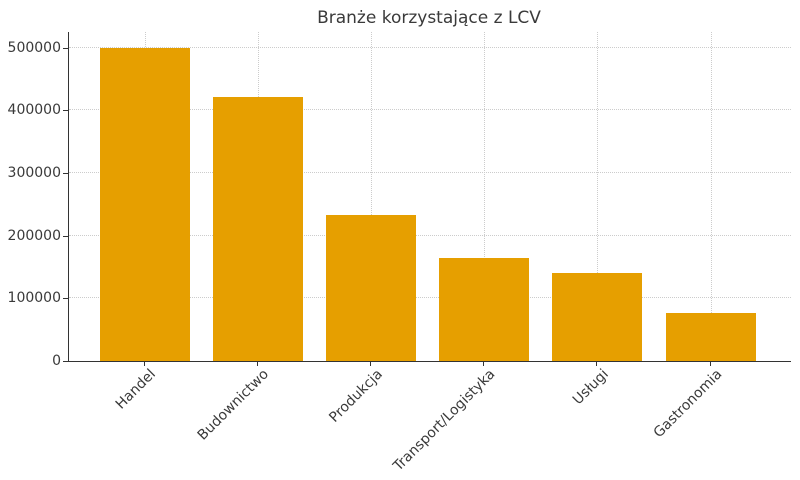  Describe the element at coordinates (598, 196) in the screenshot. I see `gridline-x-us-ugi` at that location.